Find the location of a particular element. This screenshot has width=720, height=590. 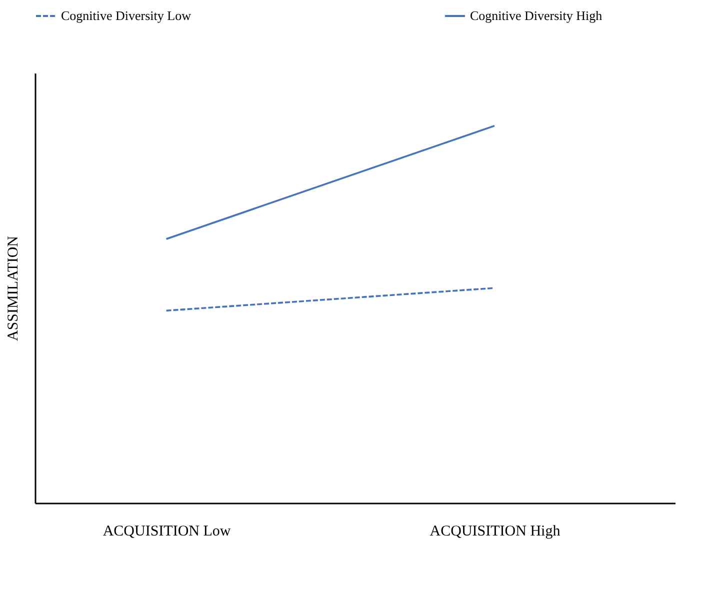

y-axis-title: ASSIMILATION is located at coordinates (14, 288).